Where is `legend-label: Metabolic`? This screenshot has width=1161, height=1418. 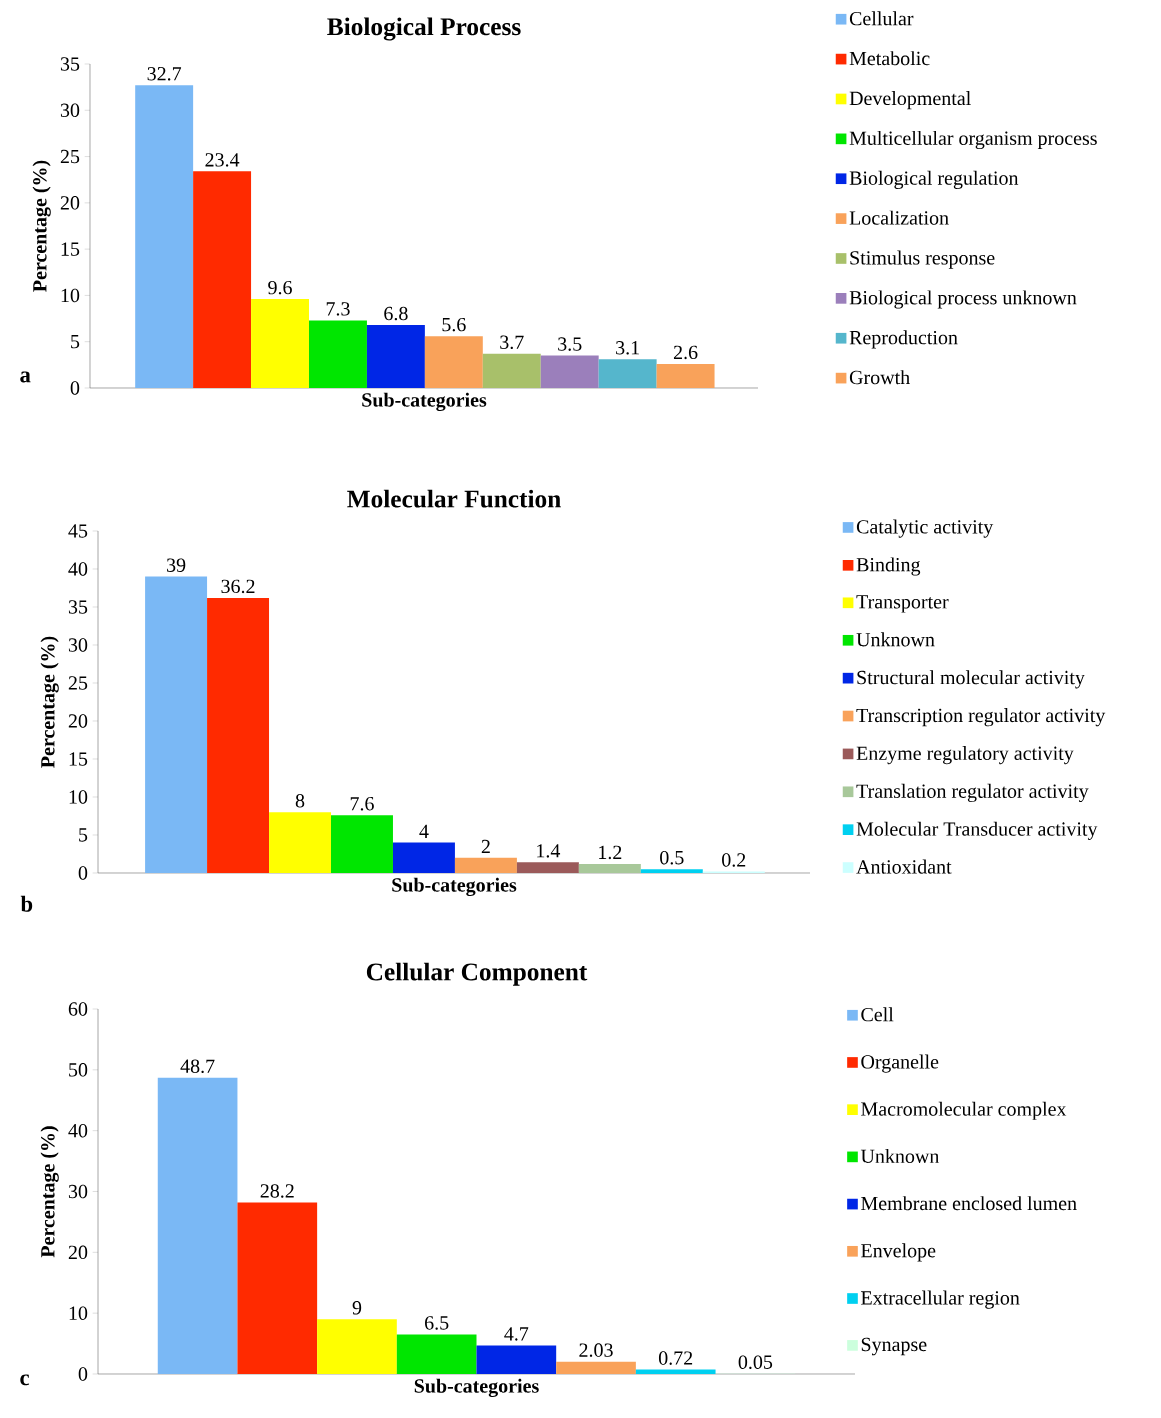
legend-label: Metabolic is located at coordinates (889, 58).